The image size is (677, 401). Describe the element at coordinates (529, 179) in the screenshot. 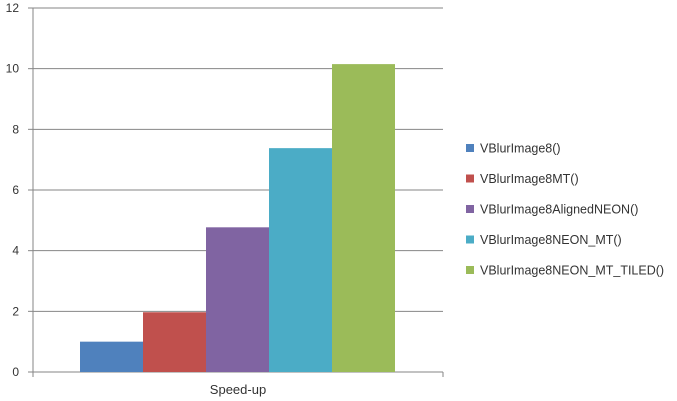

I see `legend-label-2: VBlurImage8MT()` at that location.